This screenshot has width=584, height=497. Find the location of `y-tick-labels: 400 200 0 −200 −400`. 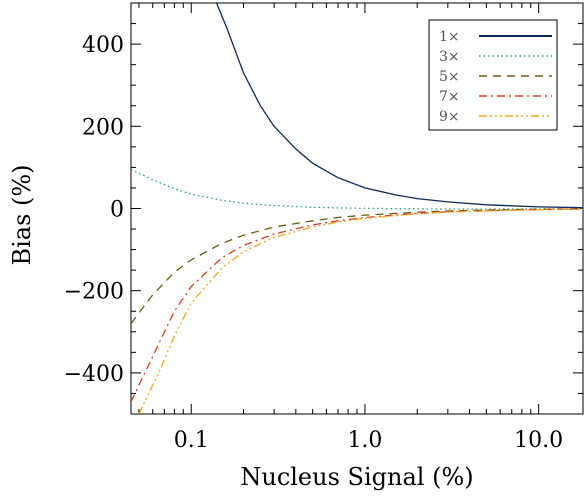

y-tick-labels: 400 200 0 −200 −400 is located at coordinates (94, 210).